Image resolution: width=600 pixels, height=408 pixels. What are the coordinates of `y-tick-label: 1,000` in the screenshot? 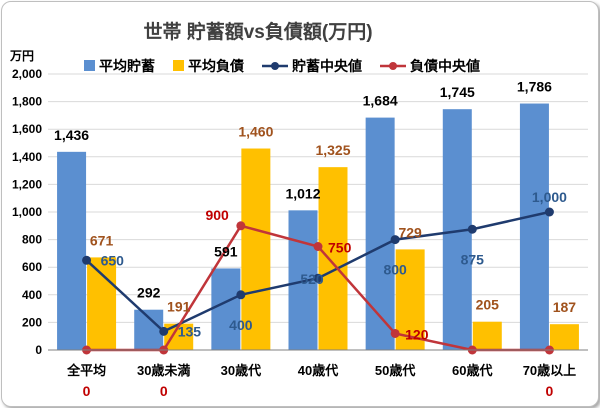 It's located at (27, 212).